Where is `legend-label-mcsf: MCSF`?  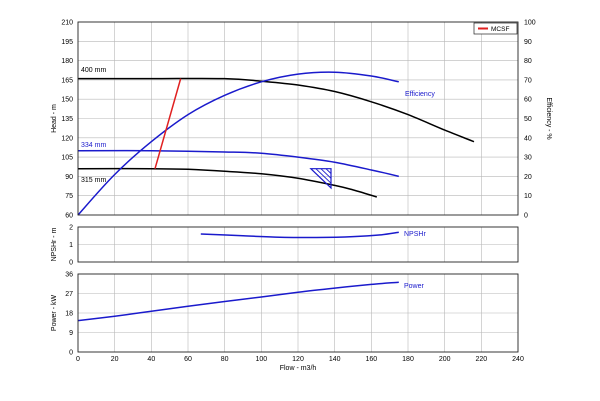
legend-label-mcsf: MCSF is located at coordinates (500, 29).